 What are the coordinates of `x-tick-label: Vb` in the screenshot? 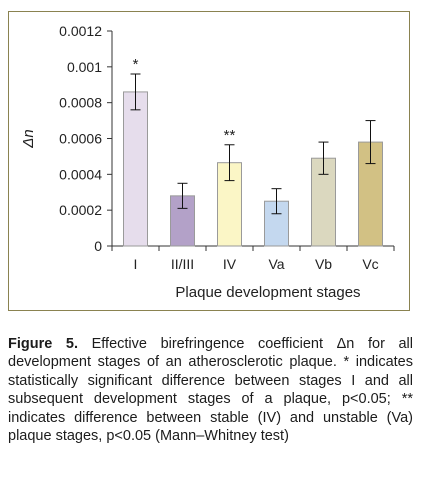 It's located at (323, 264).